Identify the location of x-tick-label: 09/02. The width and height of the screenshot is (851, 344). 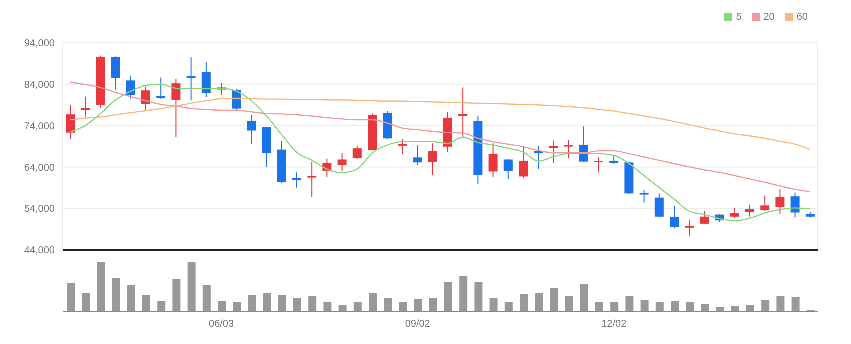
(418, 324).